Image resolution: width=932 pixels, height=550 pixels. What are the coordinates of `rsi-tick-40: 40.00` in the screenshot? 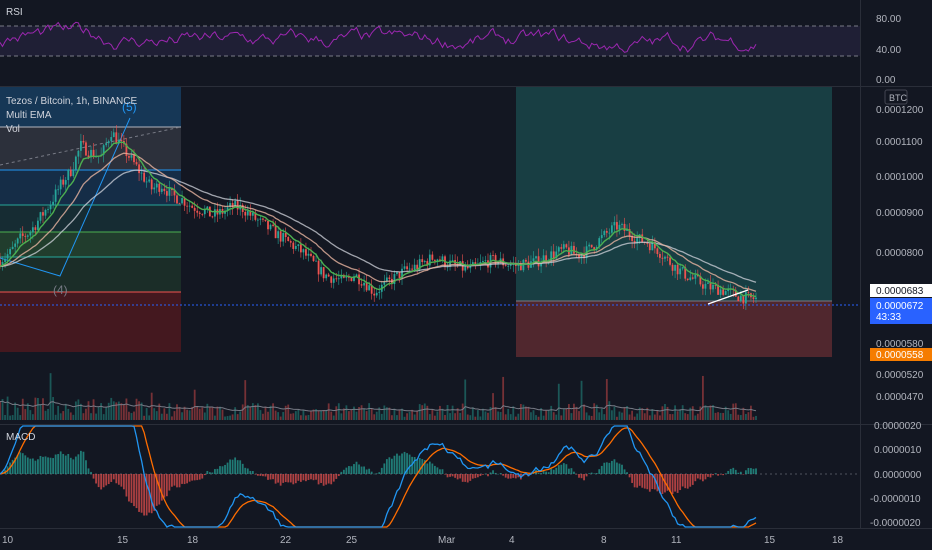 It's located at (888, 50).